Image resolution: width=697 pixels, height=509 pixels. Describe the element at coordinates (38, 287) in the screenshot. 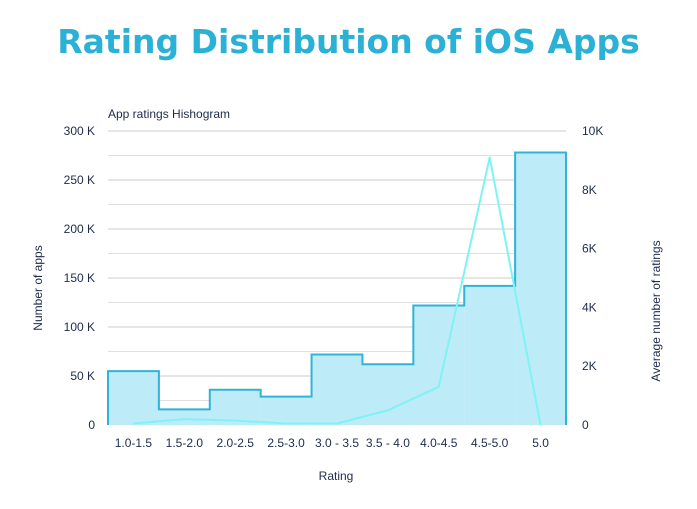

I see `y-axis-left-label: Number of apps` at that location.